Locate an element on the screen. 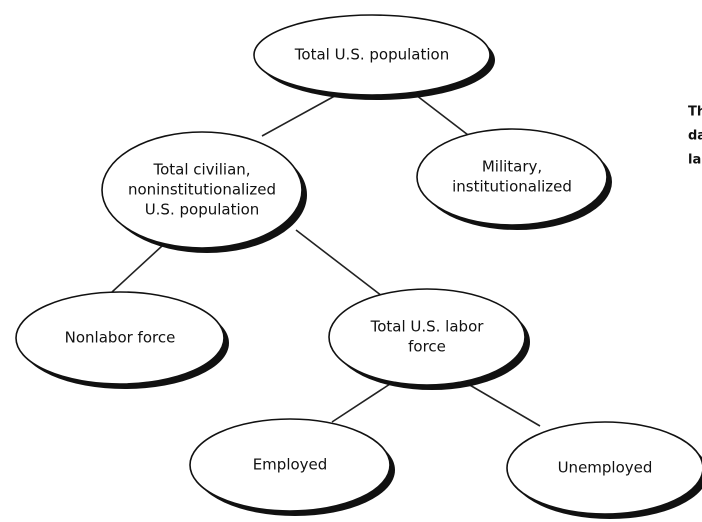 The image size is (702, 522). side-text: da is located at coordinates (695, 136).